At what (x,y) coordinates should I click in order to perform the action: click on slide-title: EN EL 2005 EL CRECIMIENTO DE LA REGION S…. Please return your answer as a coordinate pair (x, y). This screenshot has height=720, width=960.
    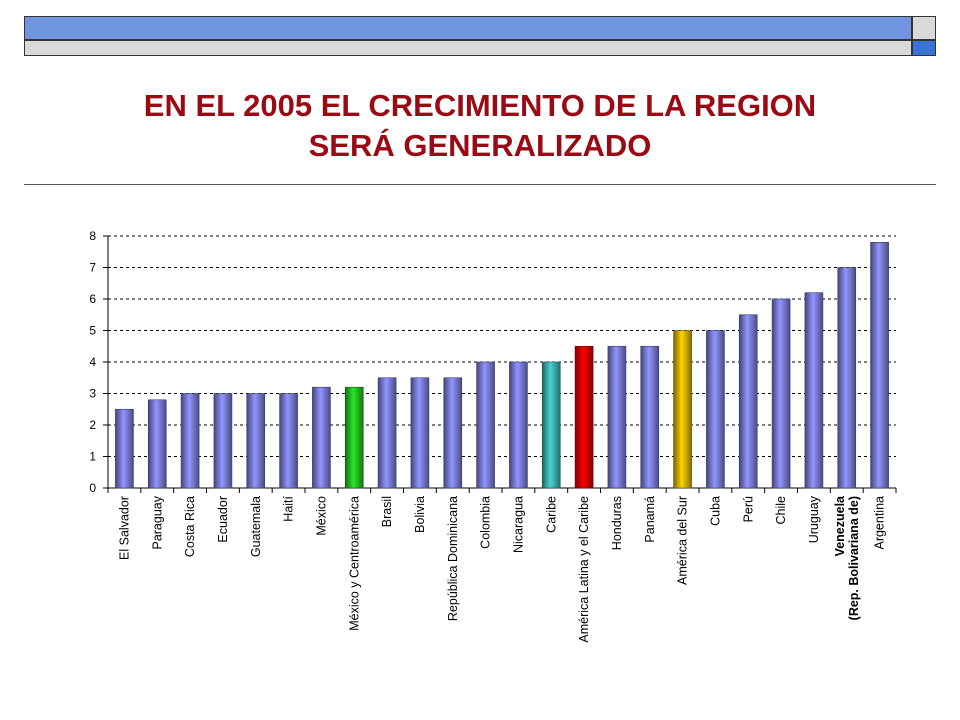
    Looking at the image, I should click on (480, 126).